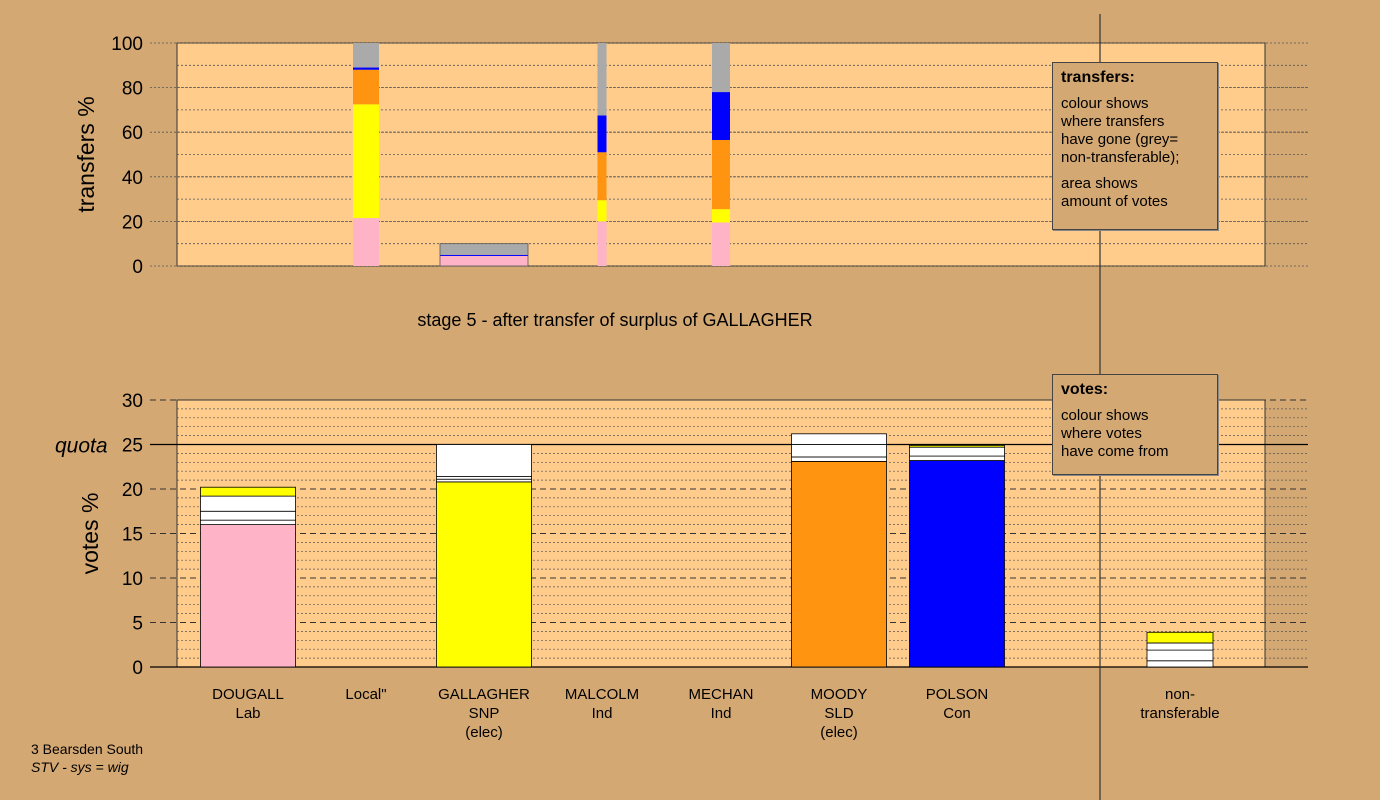 This screenshot has height=800, width=1380. I want to click on transfer-segment-local-snp, so click(366, 161).